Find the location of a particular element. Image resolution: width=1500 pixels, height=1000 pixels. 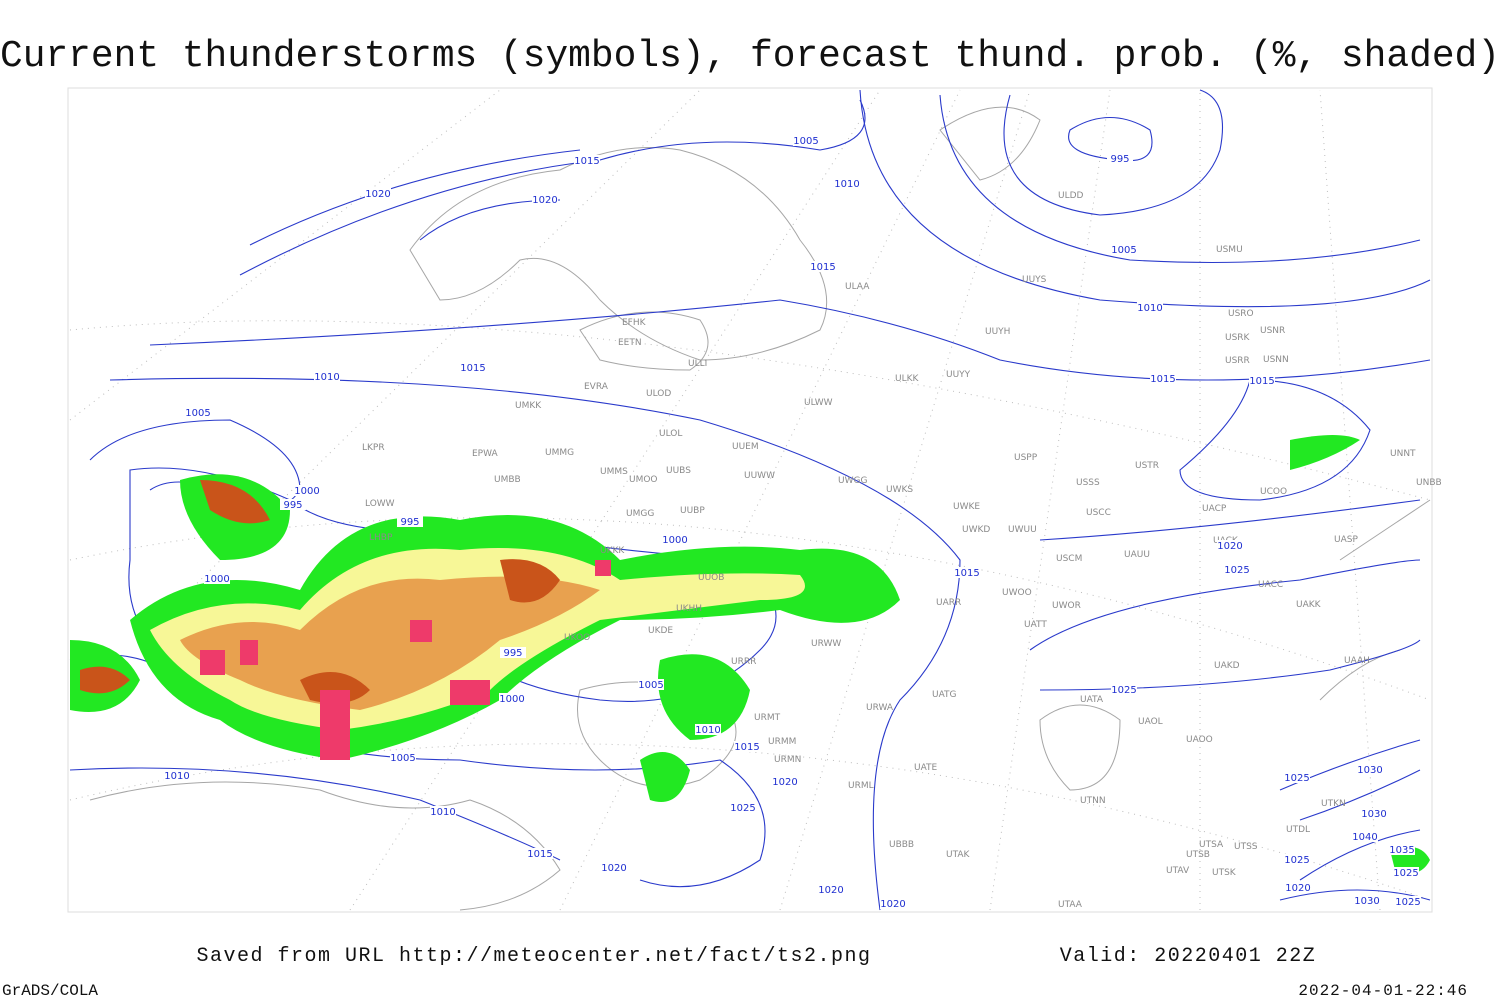

station-label: UTSK is located at coordinates (1224, 873).